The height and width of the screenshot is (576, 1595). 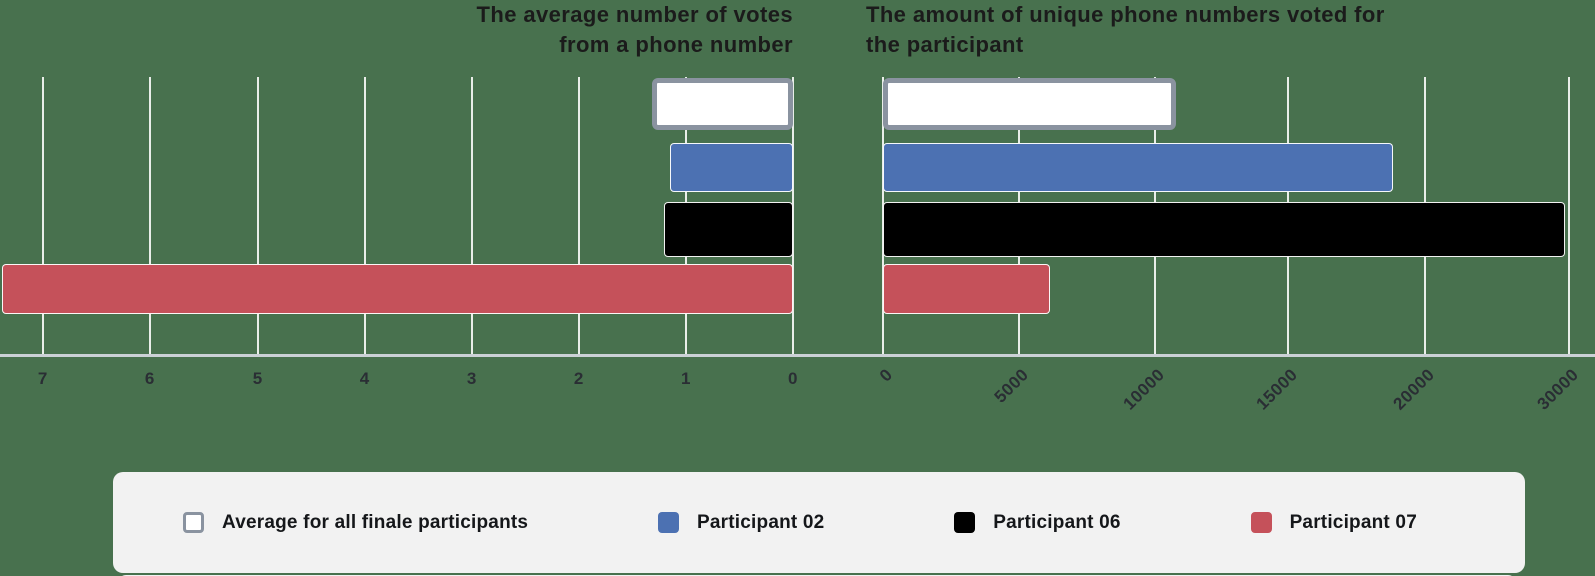 I want to click on tick-label-6: 6, so click(x=149, y=378).